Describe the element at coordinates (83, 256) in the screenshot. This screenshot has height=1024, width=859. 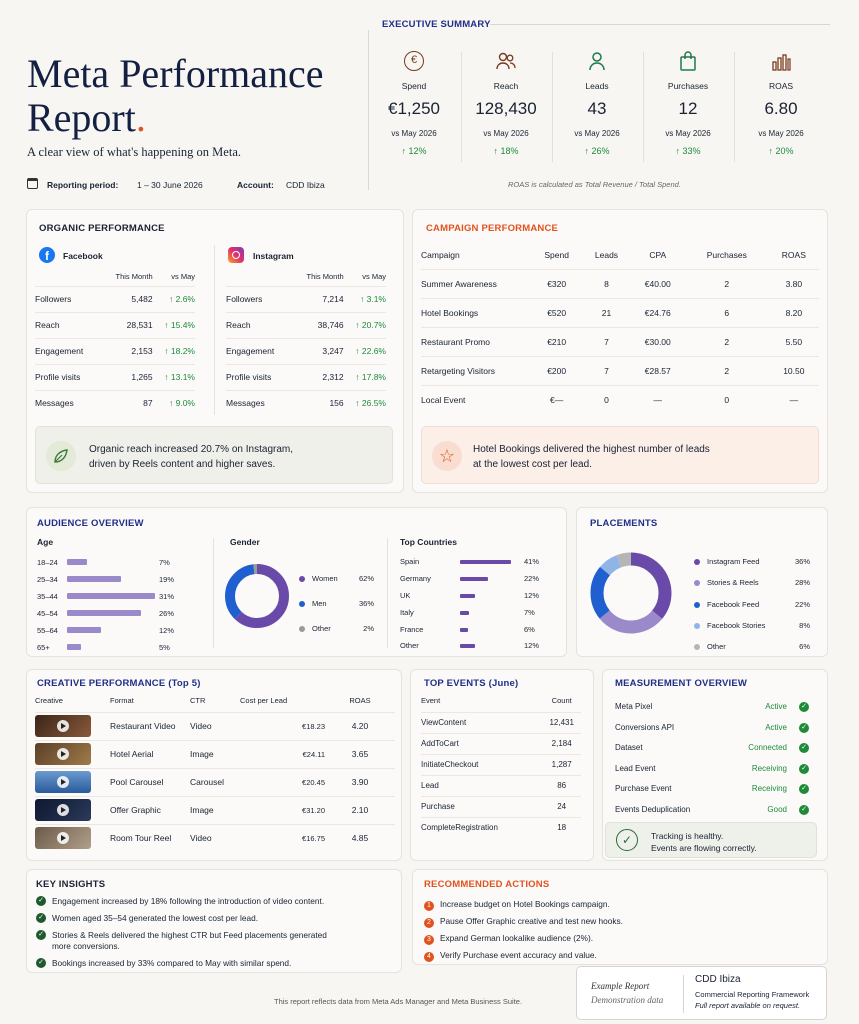
I see `facebook-label: Facebook` at that location.